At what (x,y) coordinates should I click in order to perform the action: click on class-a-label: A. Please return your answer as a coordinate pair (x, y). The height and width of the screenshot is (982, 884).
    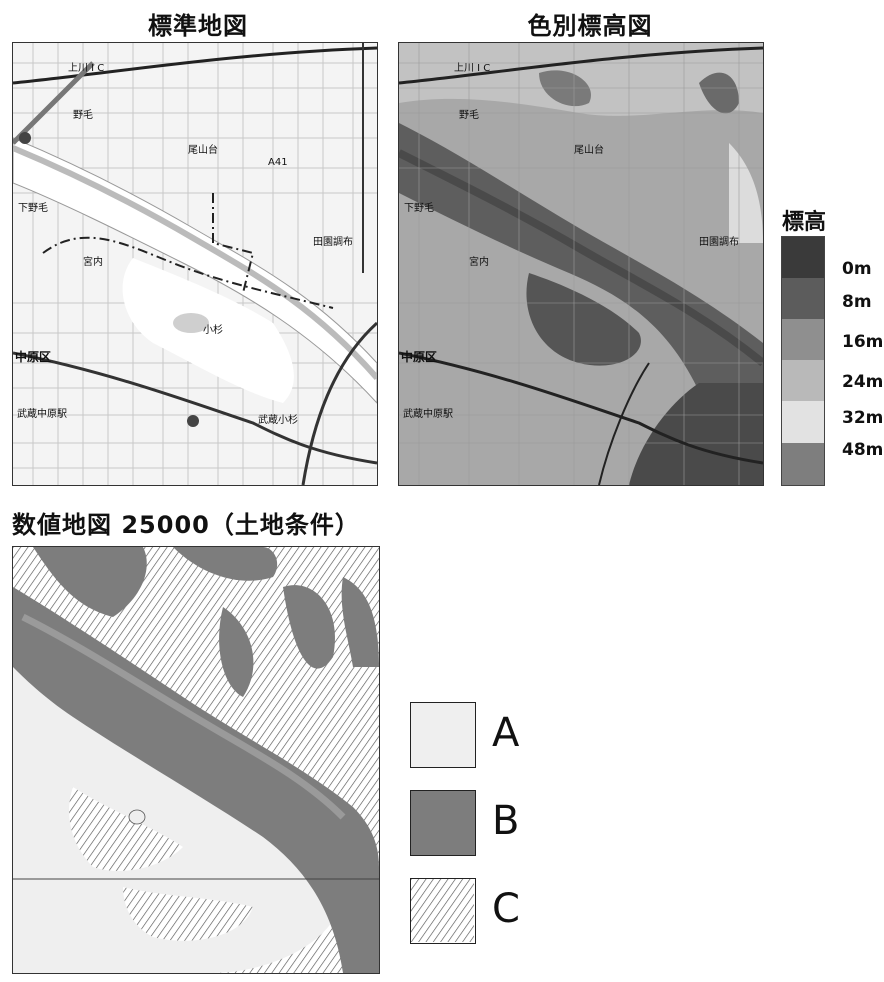
    Looking at the image, I should click on (506, 733).